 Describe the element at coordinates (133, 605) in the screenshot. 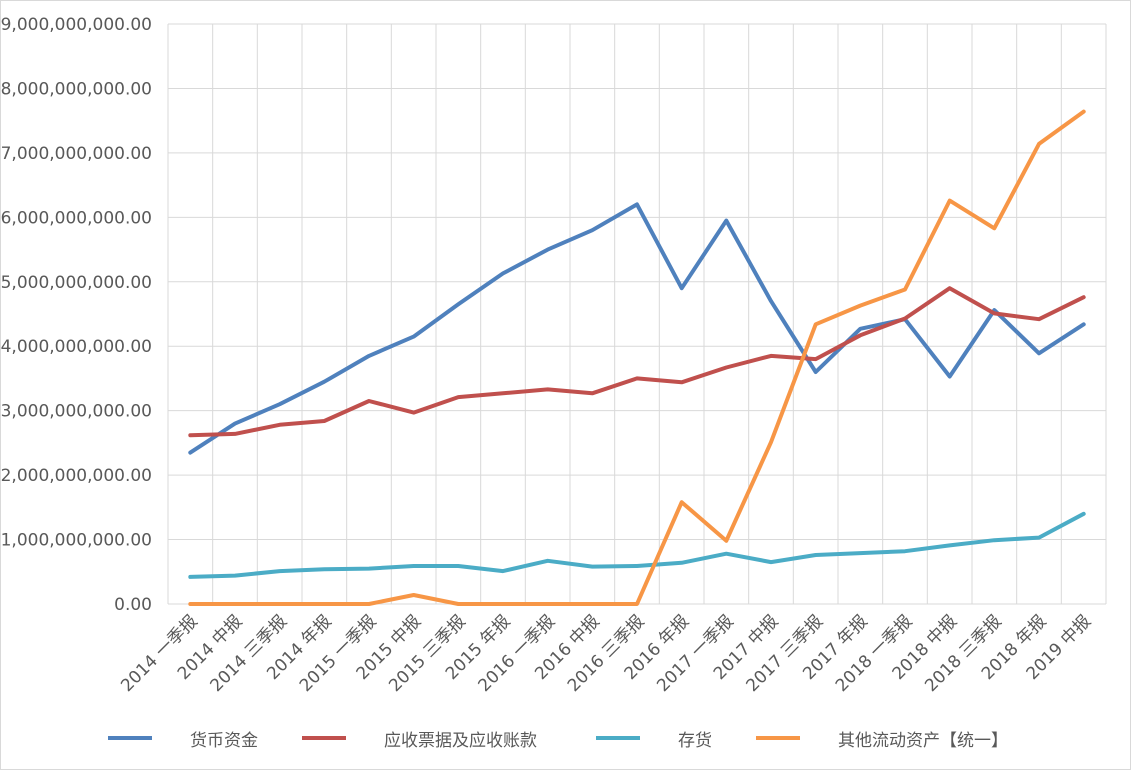

I see `y-tick-label: 0.00` at that location.